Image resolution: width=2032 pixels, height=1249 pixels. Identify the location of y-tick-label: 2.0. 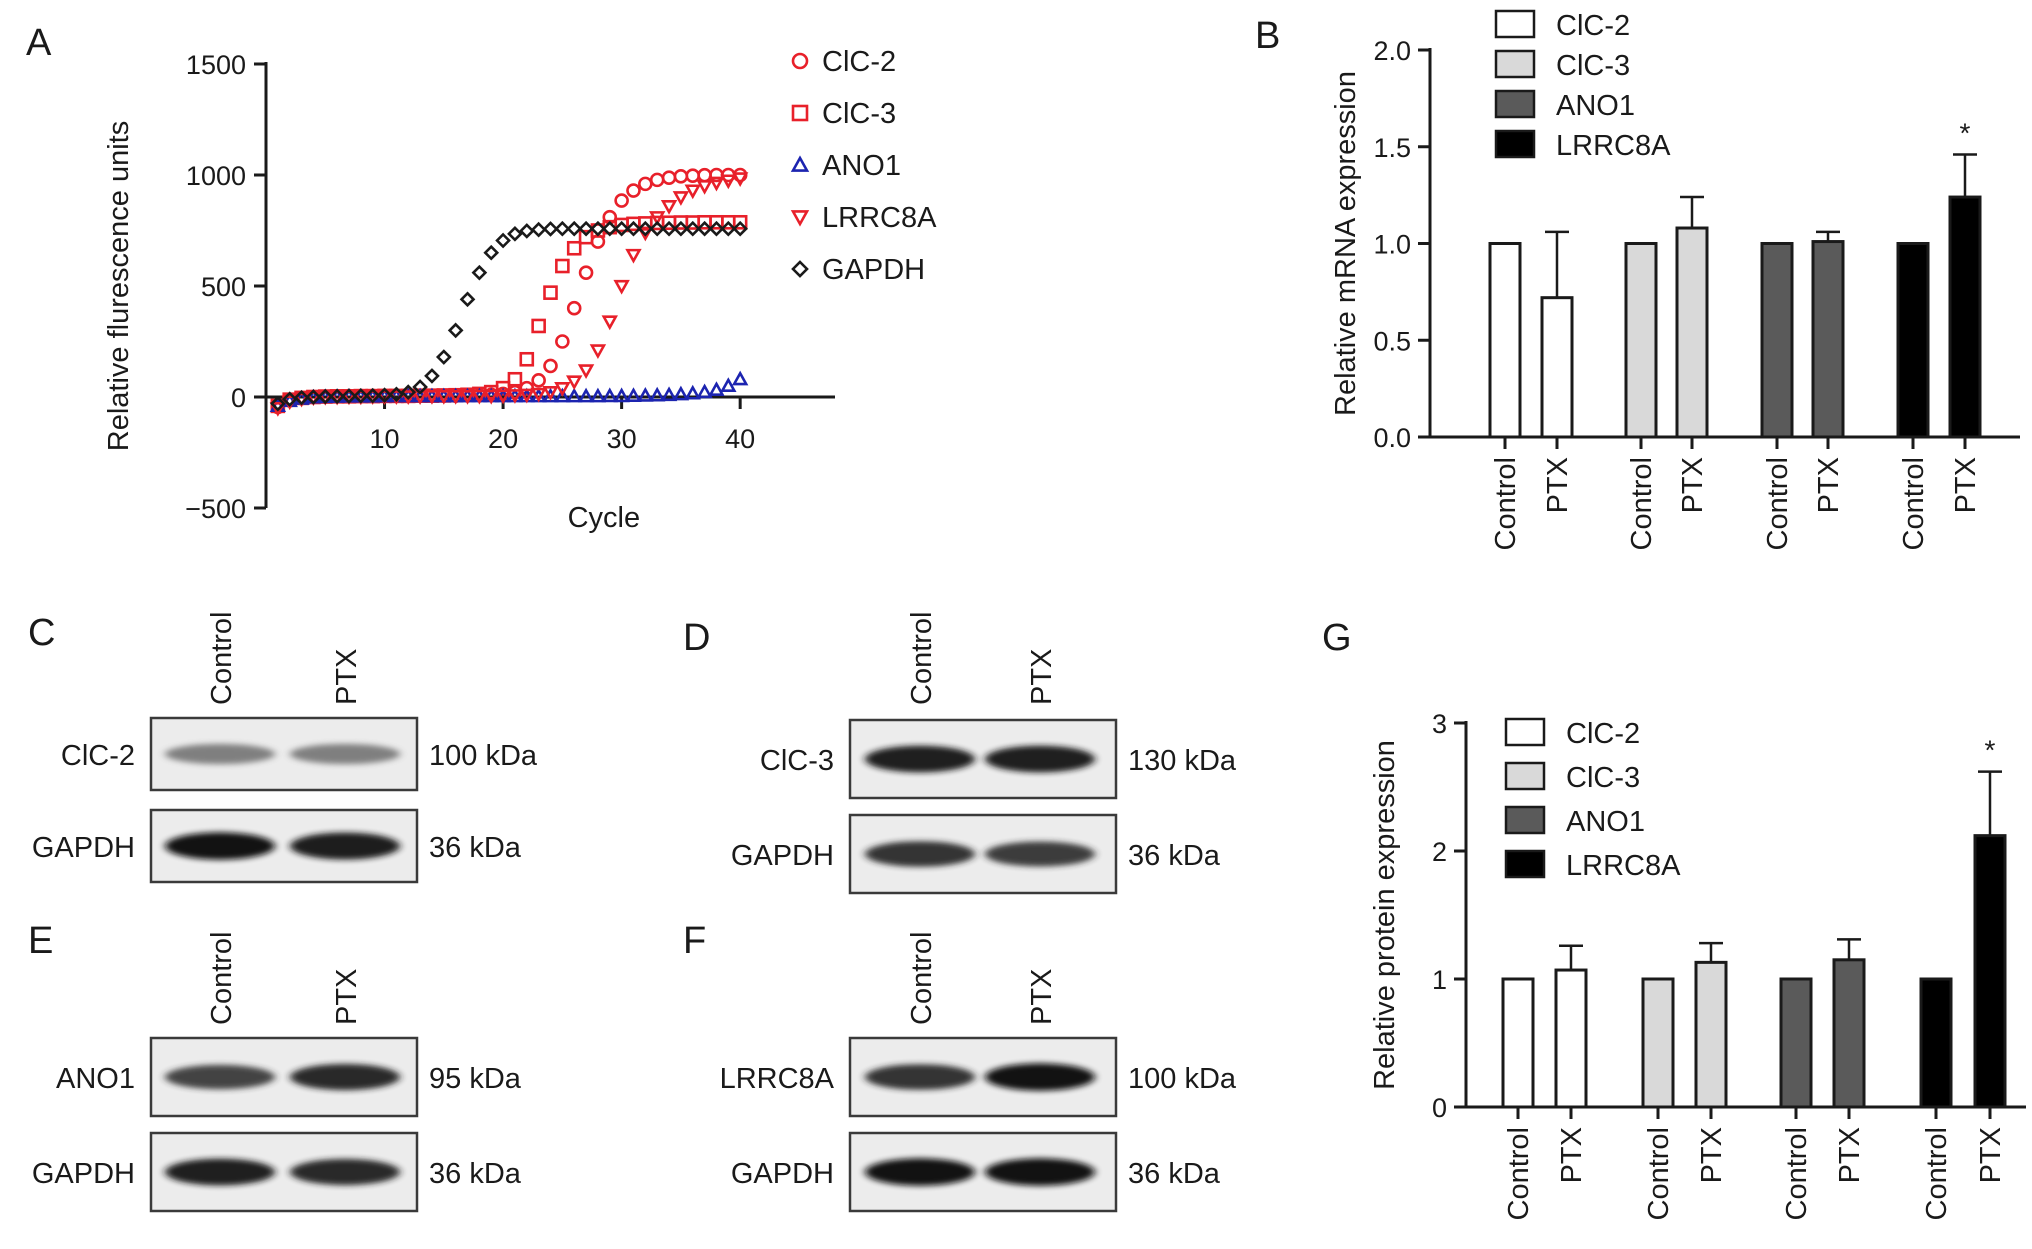
(1392, 51).